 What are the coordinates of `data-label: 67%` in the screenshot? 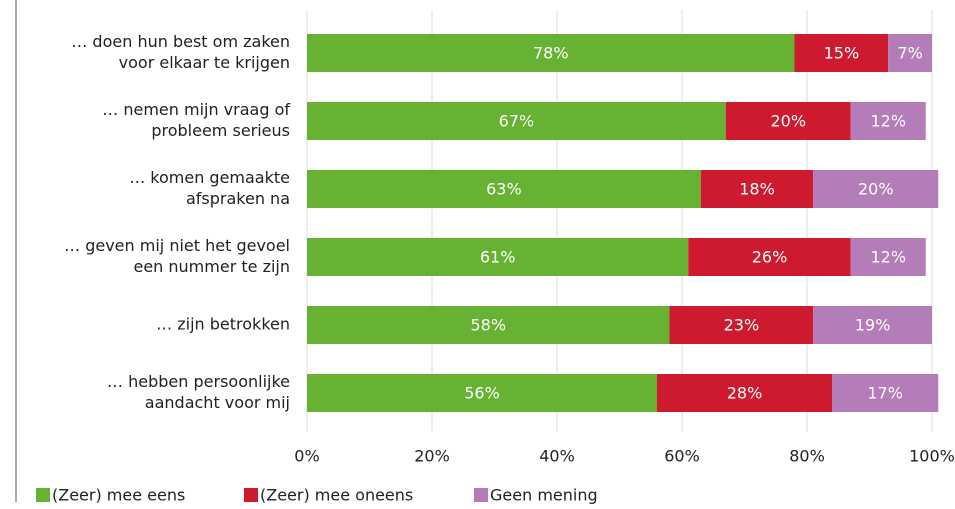 It's located at (517, 121).